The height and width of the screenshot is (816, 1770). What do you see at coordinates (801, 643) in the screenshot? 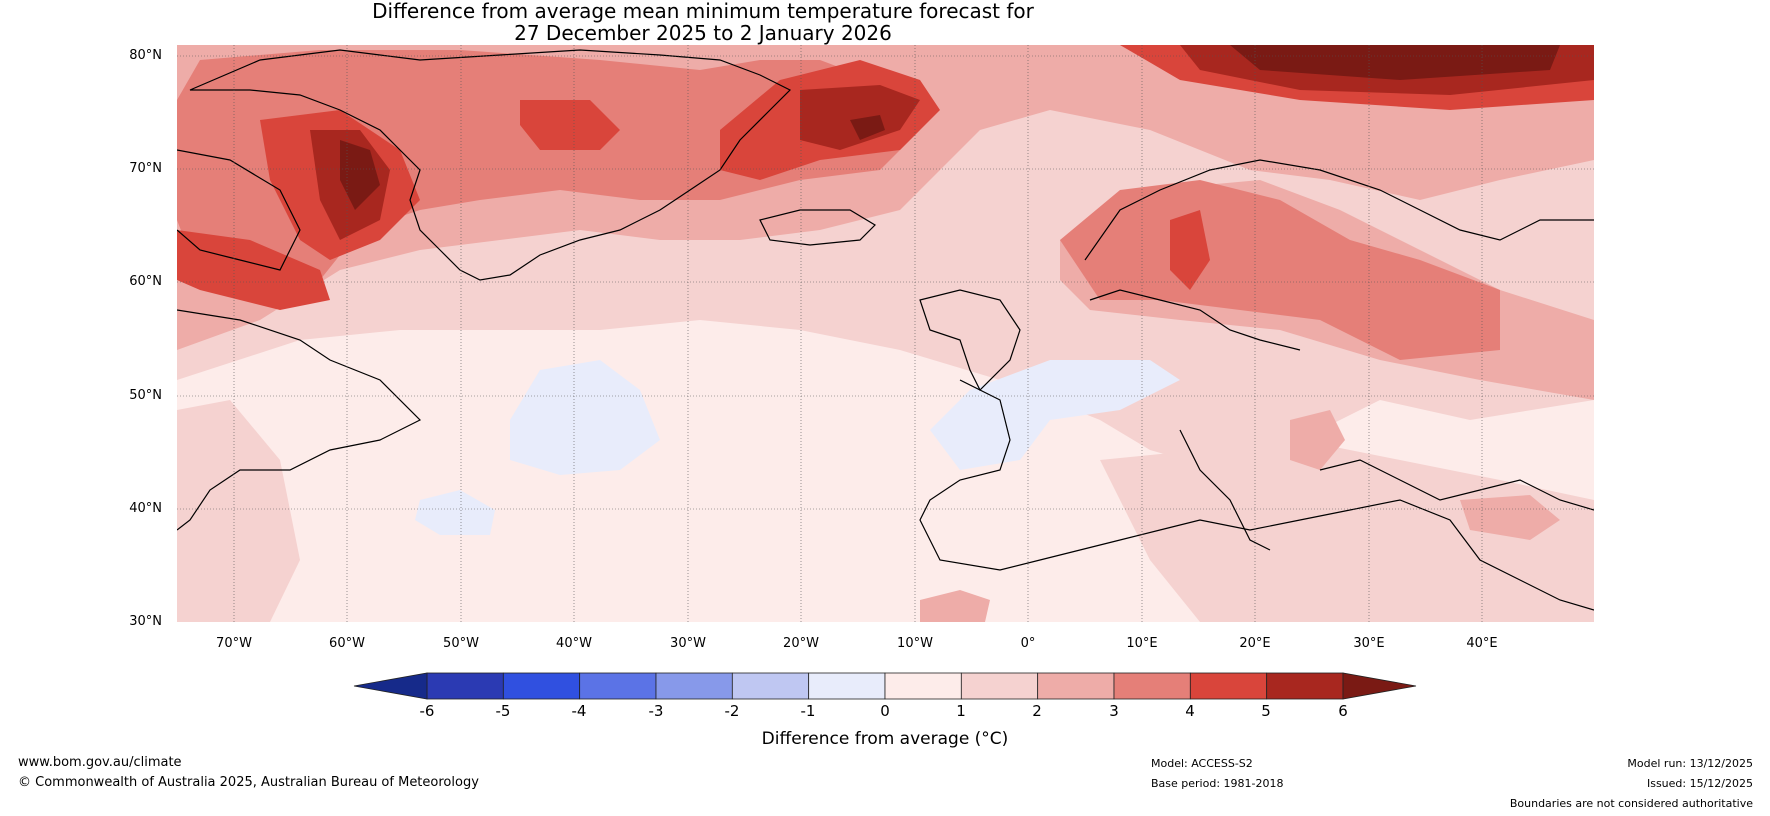
I see `lon-label-20w: 20°W` at bounding box center [801, 643].